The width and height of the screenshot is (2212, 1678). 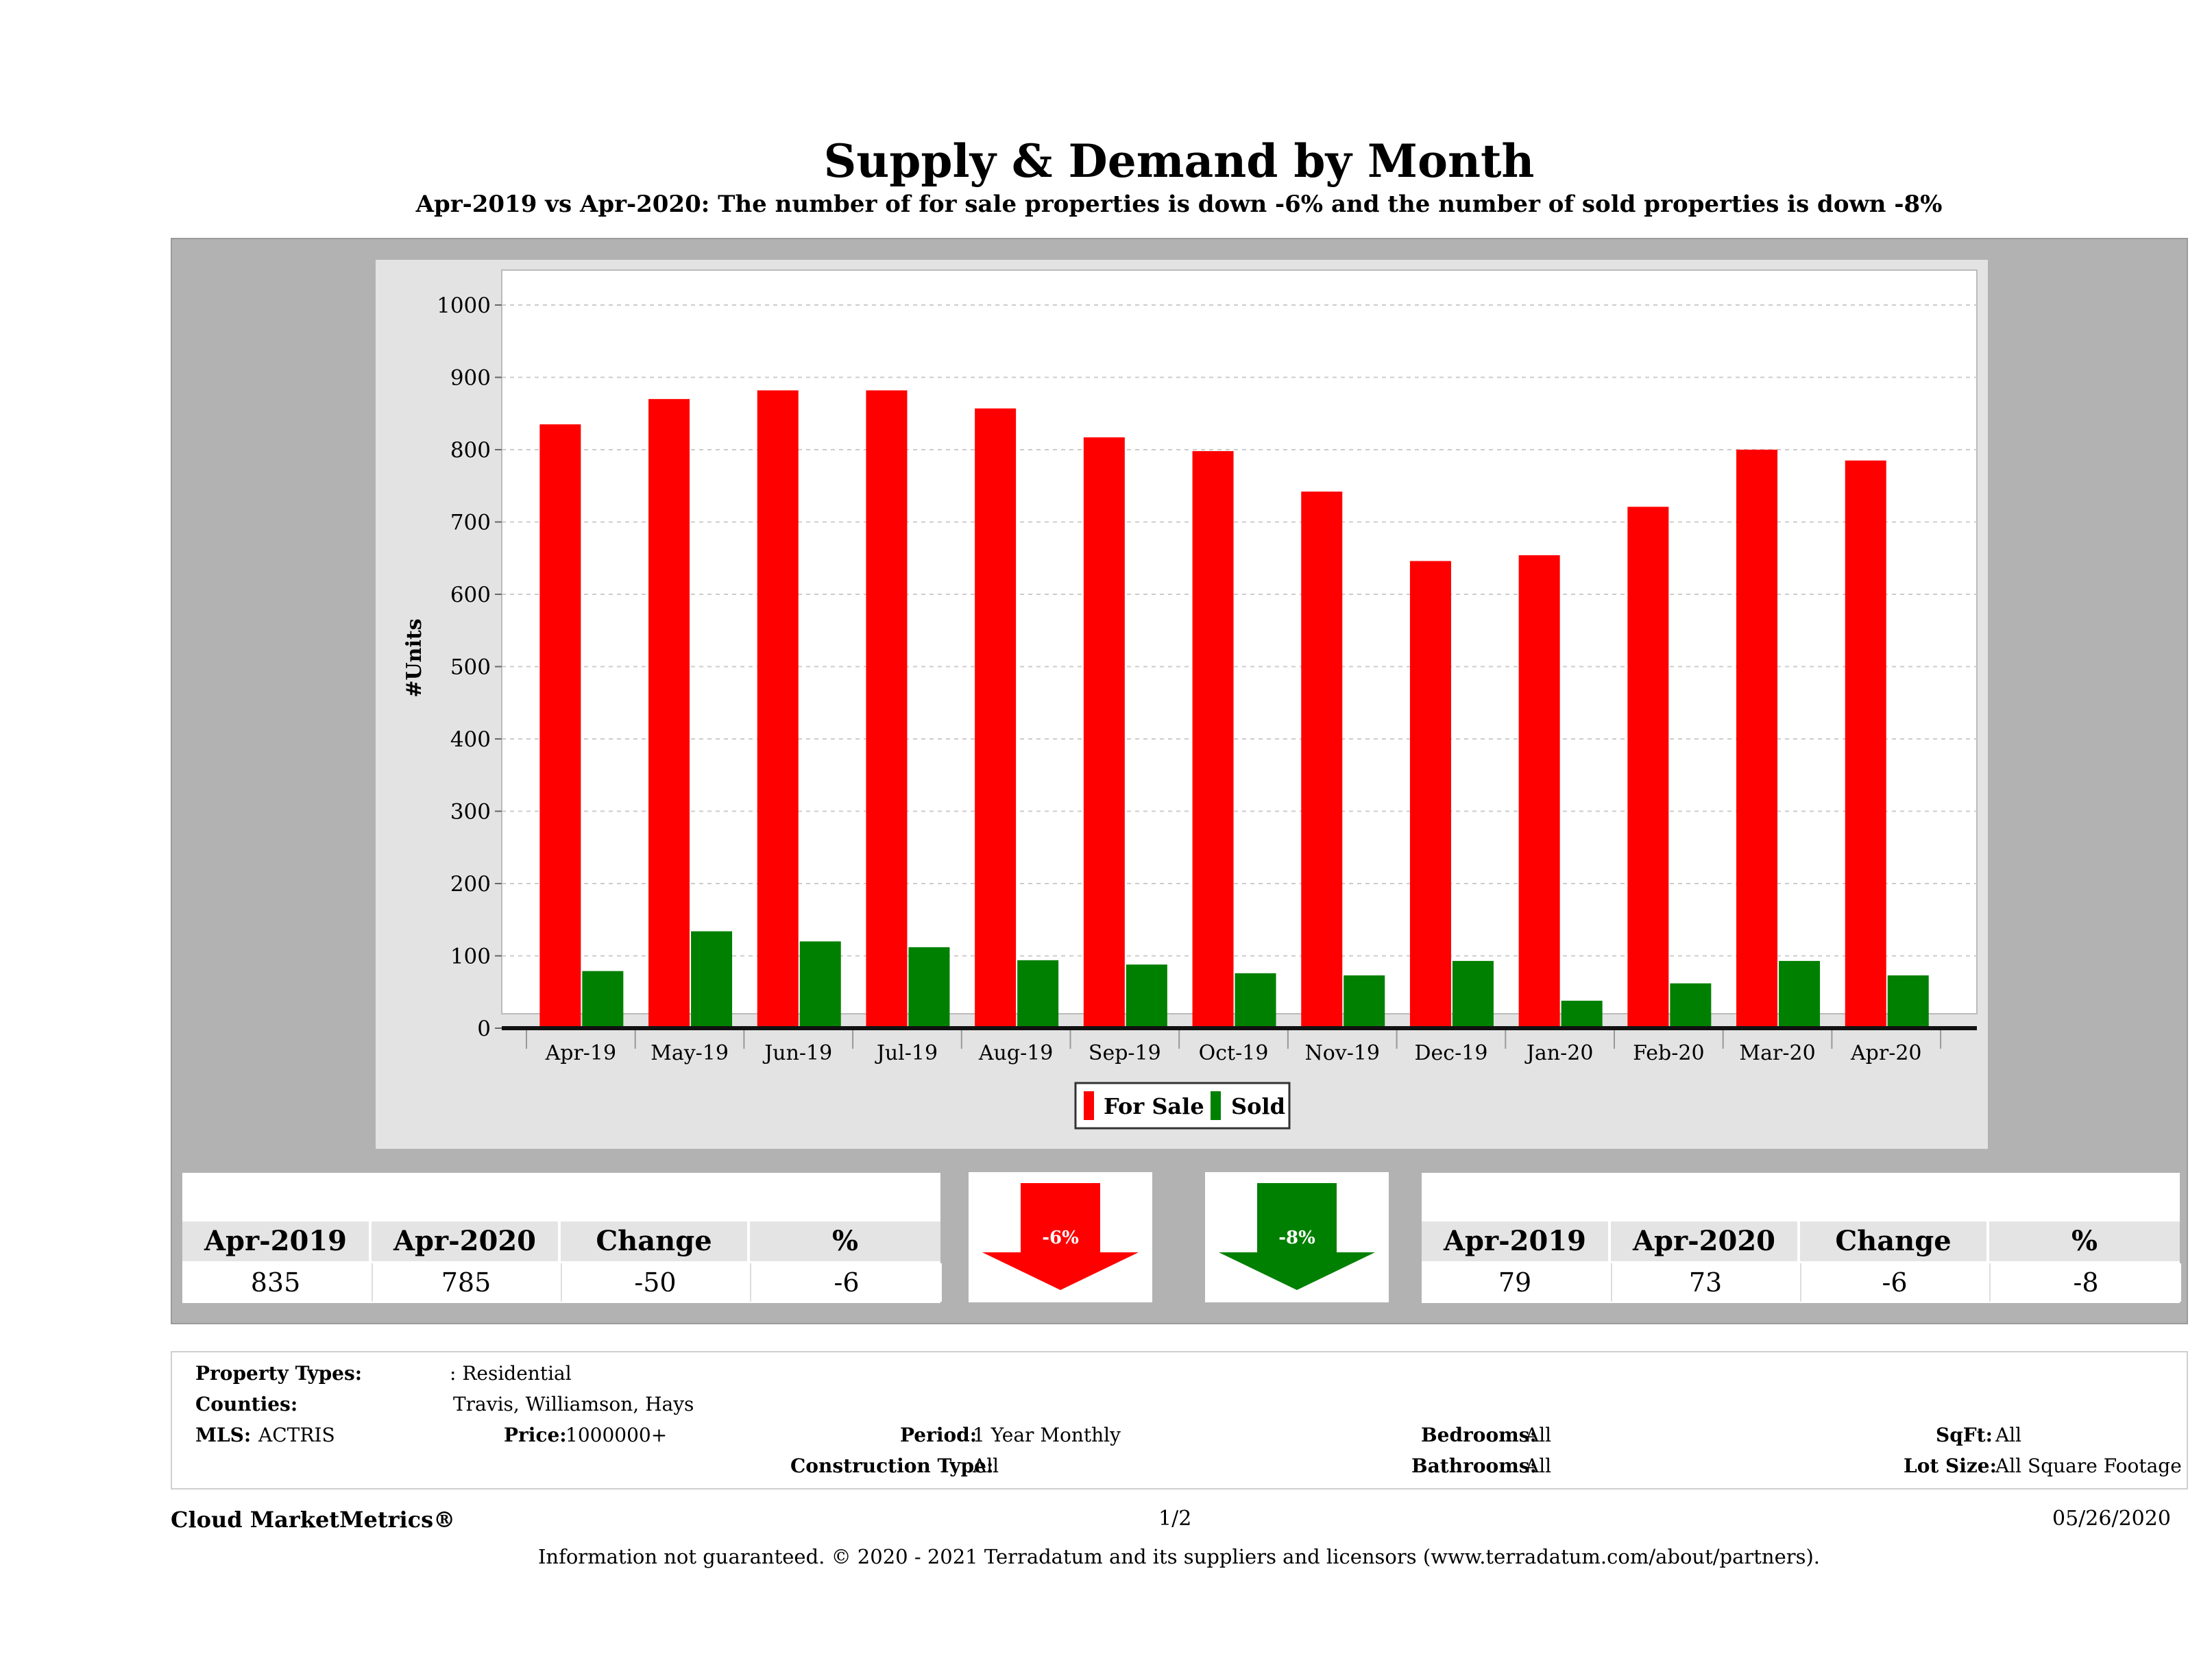 I want to click on sold-value-apr2020: 73, so click(x=1705, y=1282).